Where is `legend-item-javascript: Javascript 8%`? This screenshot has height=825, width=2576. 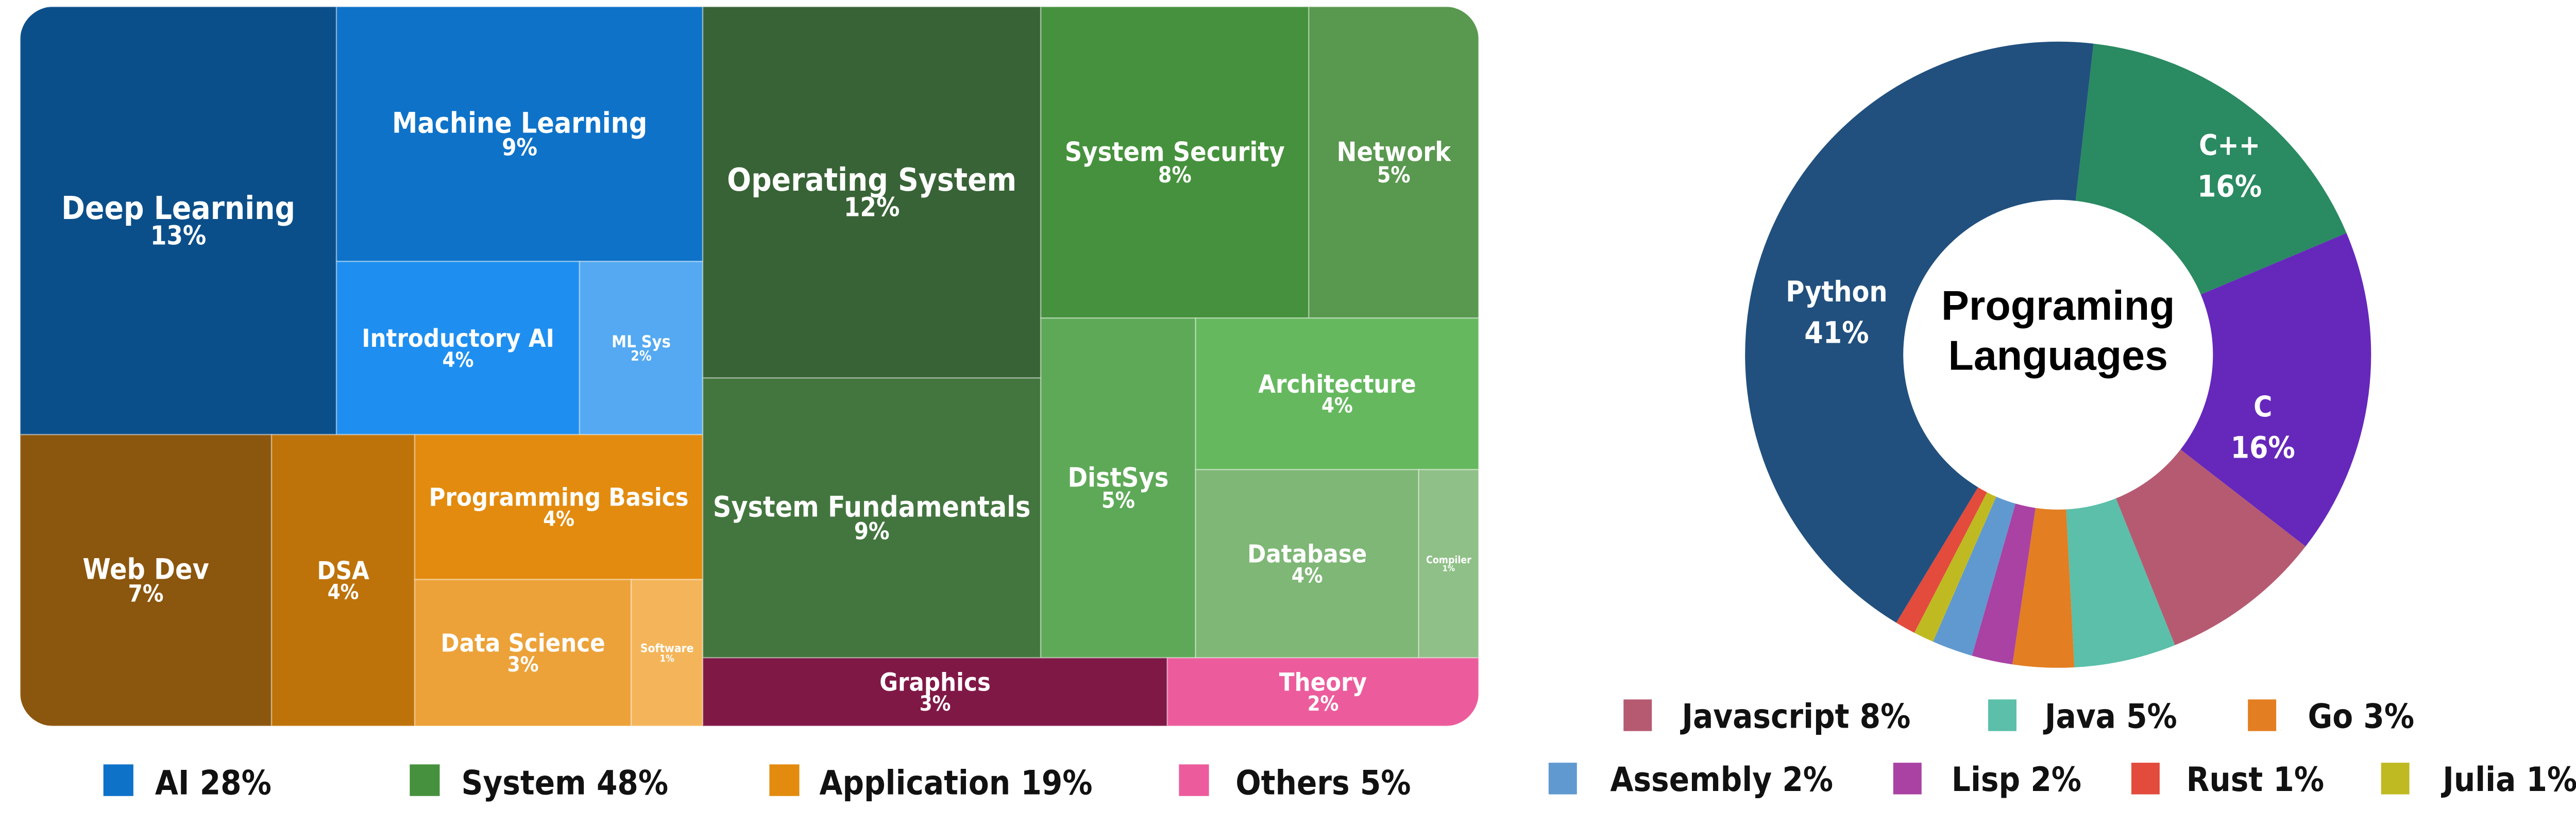 legend-item-javascript: Javascript 8% is located at coordinates (1766, 716).